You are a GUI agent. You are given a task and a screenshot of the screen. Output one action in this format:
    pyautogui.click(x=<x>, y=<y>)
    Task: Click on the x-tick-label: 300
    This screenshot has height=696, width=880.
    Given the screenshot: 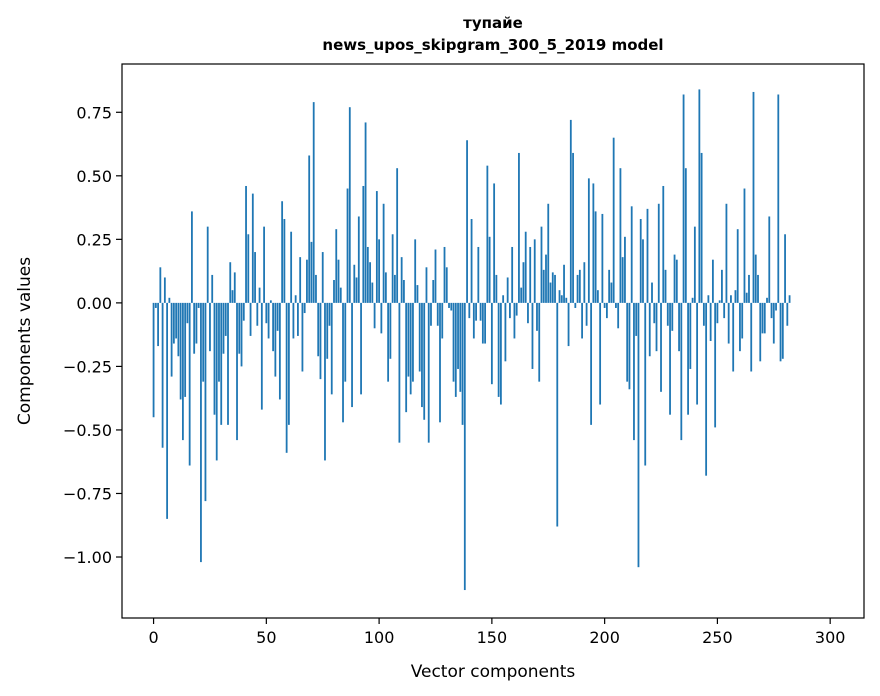 What is the action you would take?
    pyautogui.click(x=830, y=637)
    